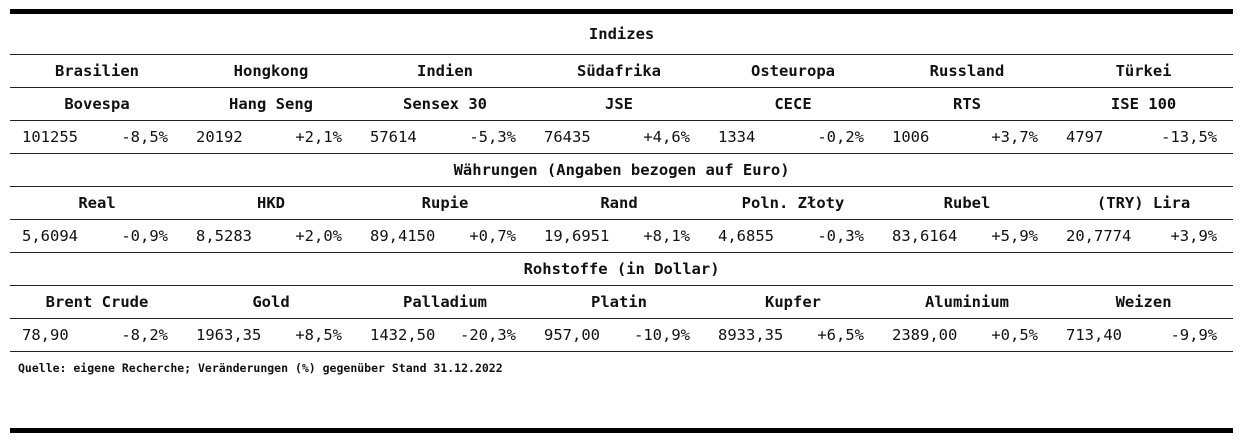 Image resolution: width=1243 pixels, height=445 pixels. I want to click on index-change: +3,7%, so click(1010, 137).